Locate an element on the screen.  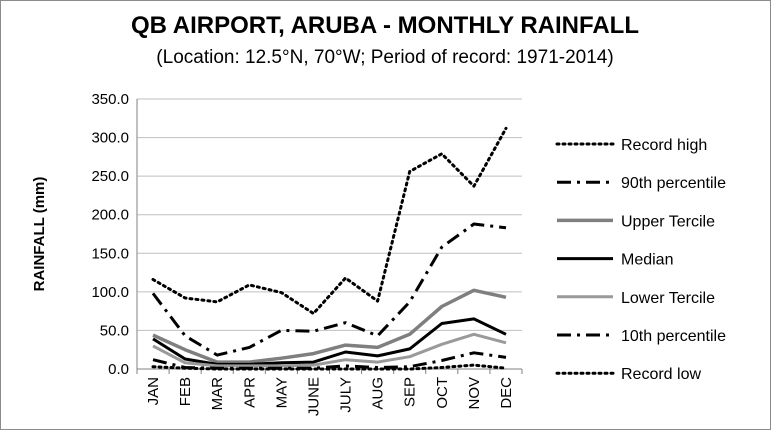
y-tick-label: 150.0 is located at coordinates (110, 253).